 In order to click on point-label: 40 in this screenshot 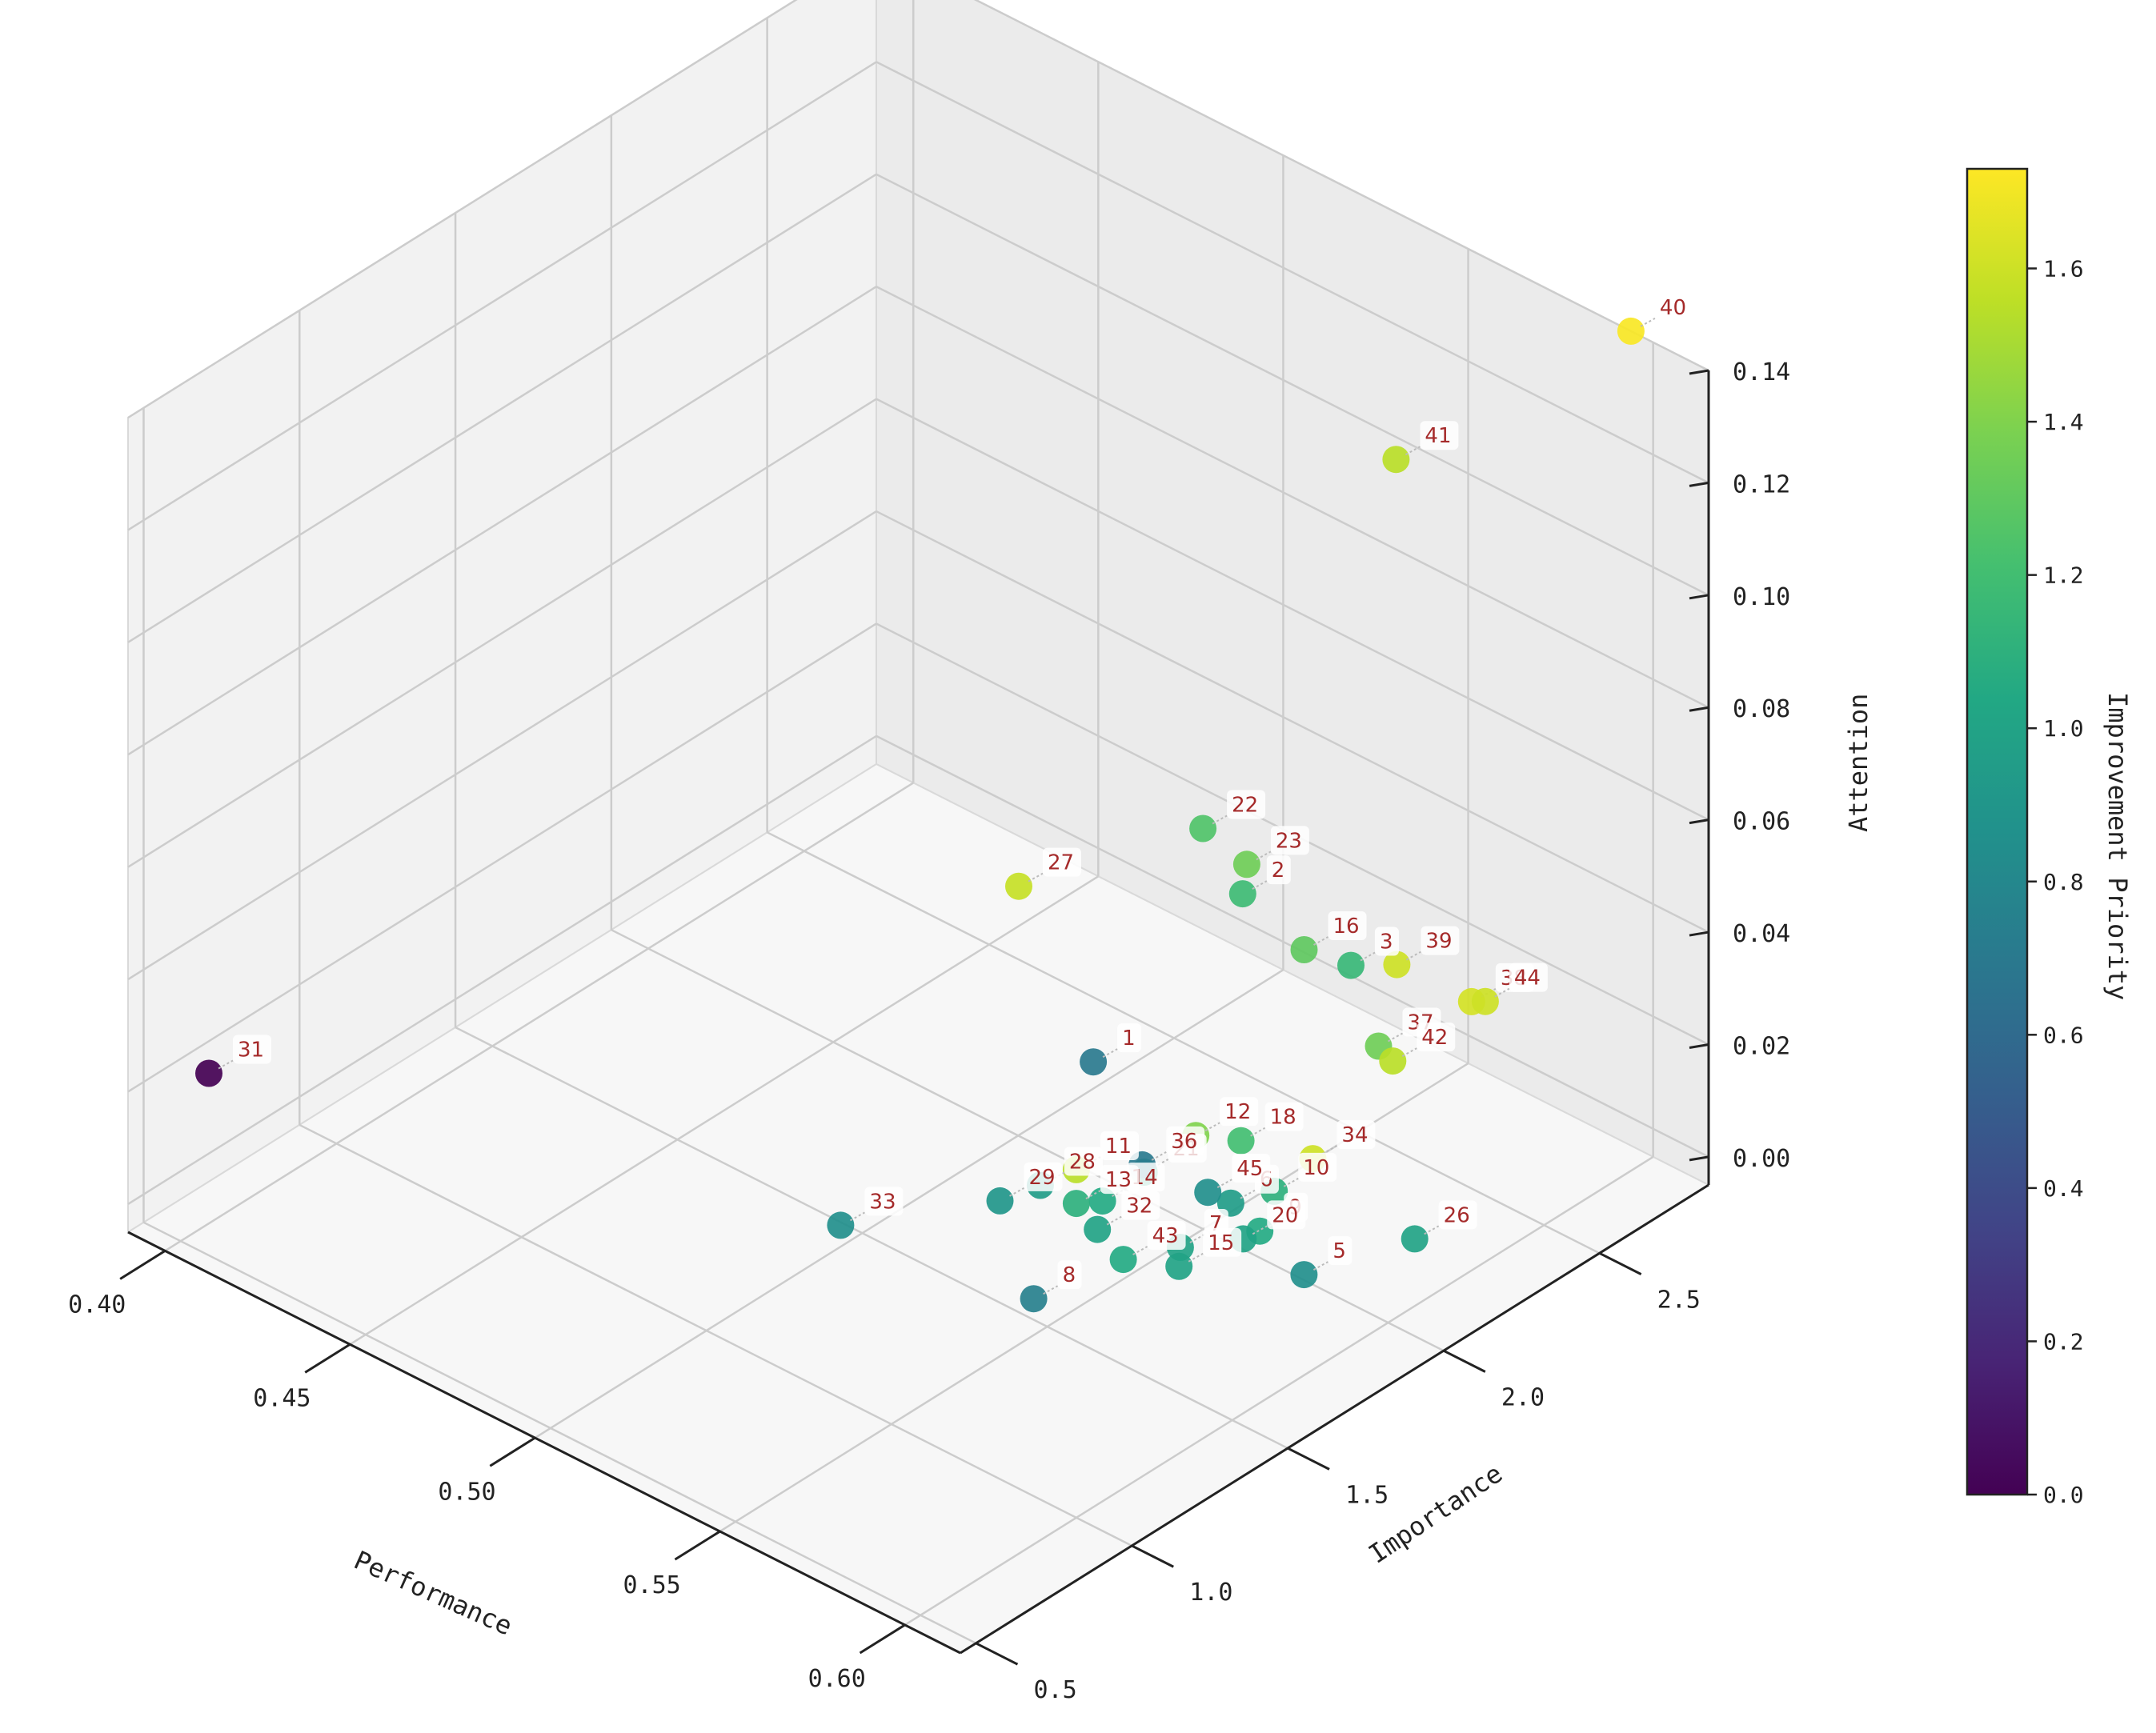, I will do `click(1673, 308)`.